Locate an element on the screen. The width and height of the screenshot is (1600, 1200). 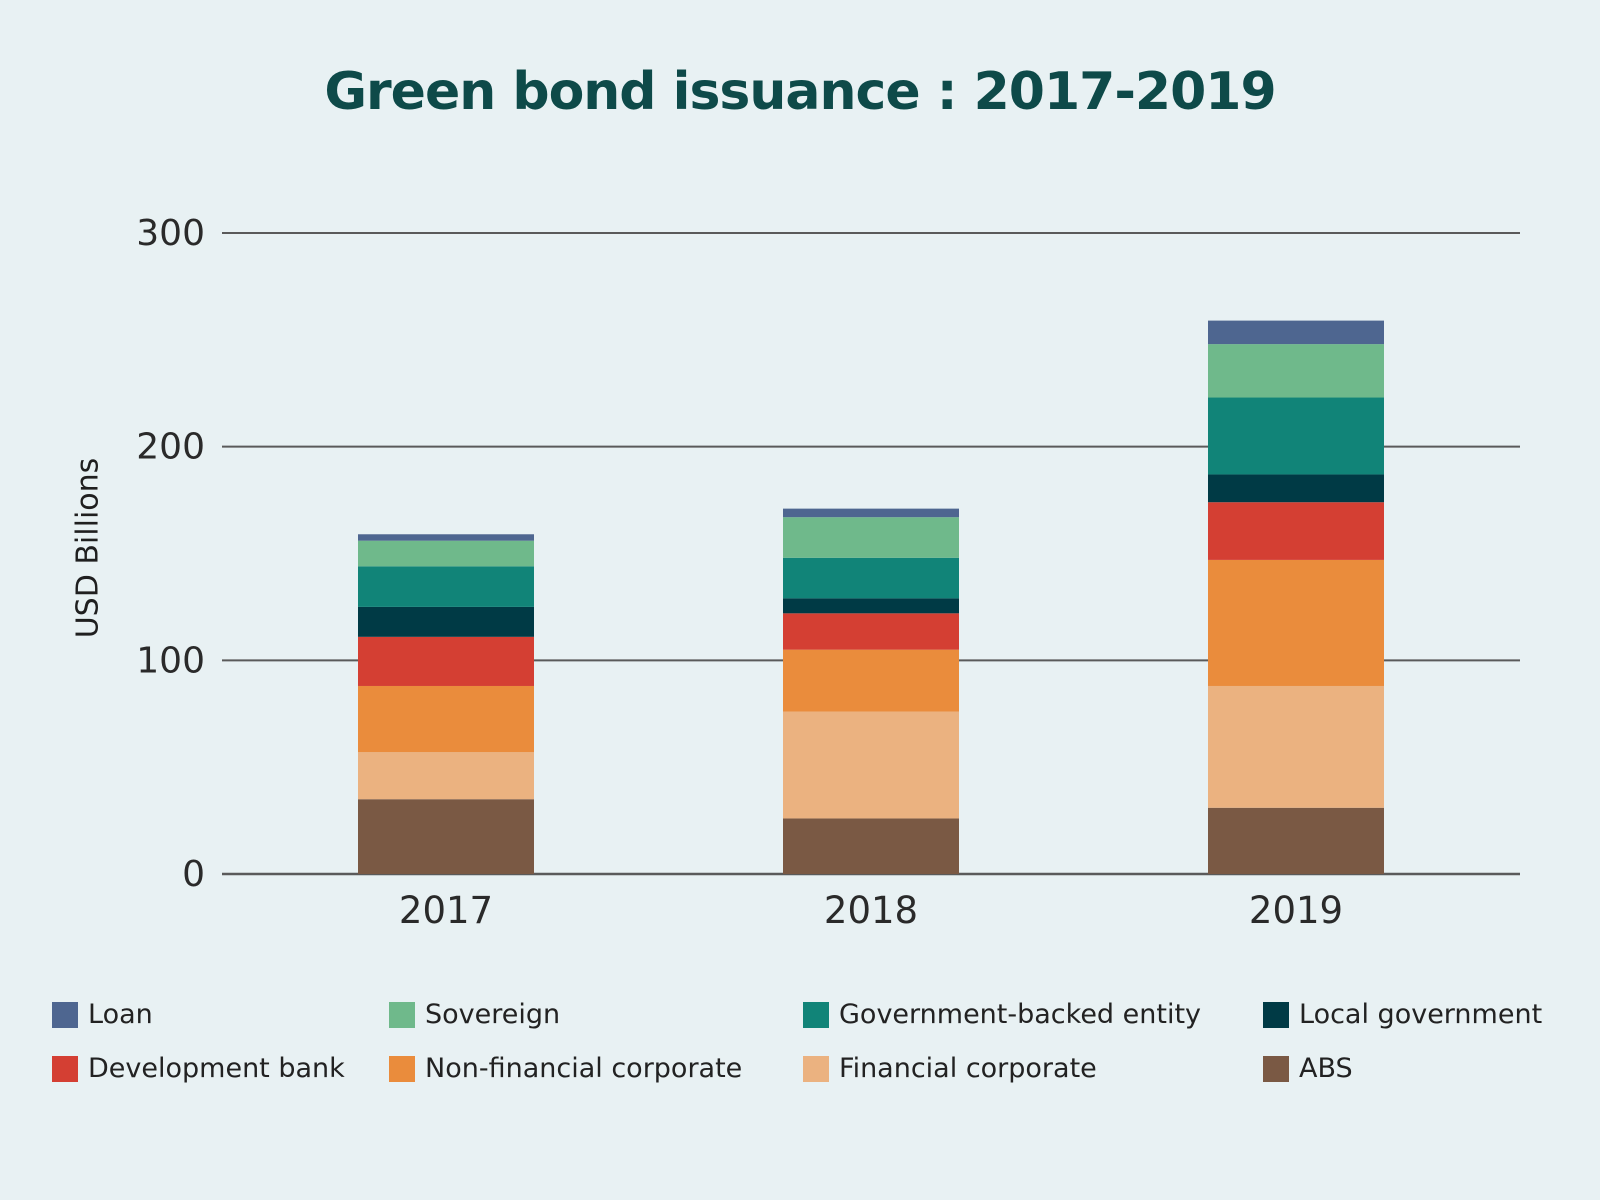
bar-segment-non-financial-corporate-2019 is located at coordinates (1296, 622).